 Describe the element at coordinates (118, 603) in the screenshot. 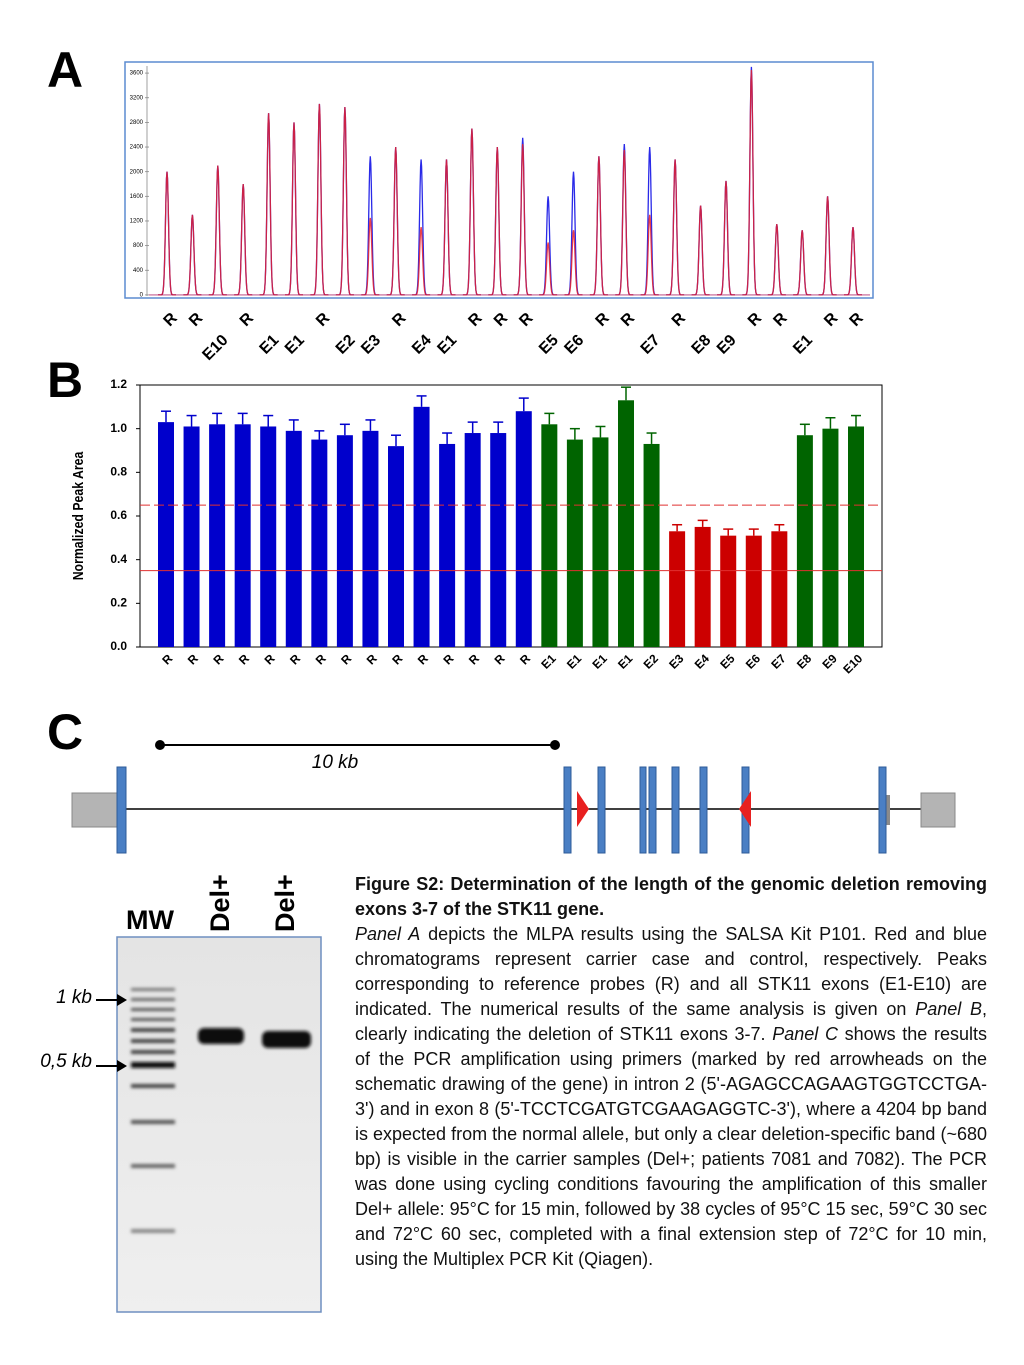

I see `y-tick-label: 0.2` at that location.